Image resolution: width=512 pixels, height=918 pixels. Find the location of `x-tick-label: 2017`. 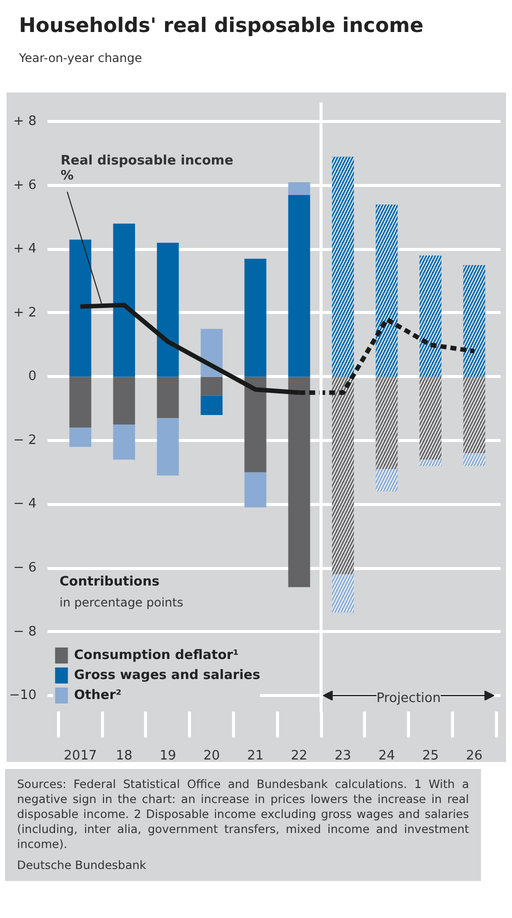

x-tick-label: 2017 is located at coordinates (80, 756).